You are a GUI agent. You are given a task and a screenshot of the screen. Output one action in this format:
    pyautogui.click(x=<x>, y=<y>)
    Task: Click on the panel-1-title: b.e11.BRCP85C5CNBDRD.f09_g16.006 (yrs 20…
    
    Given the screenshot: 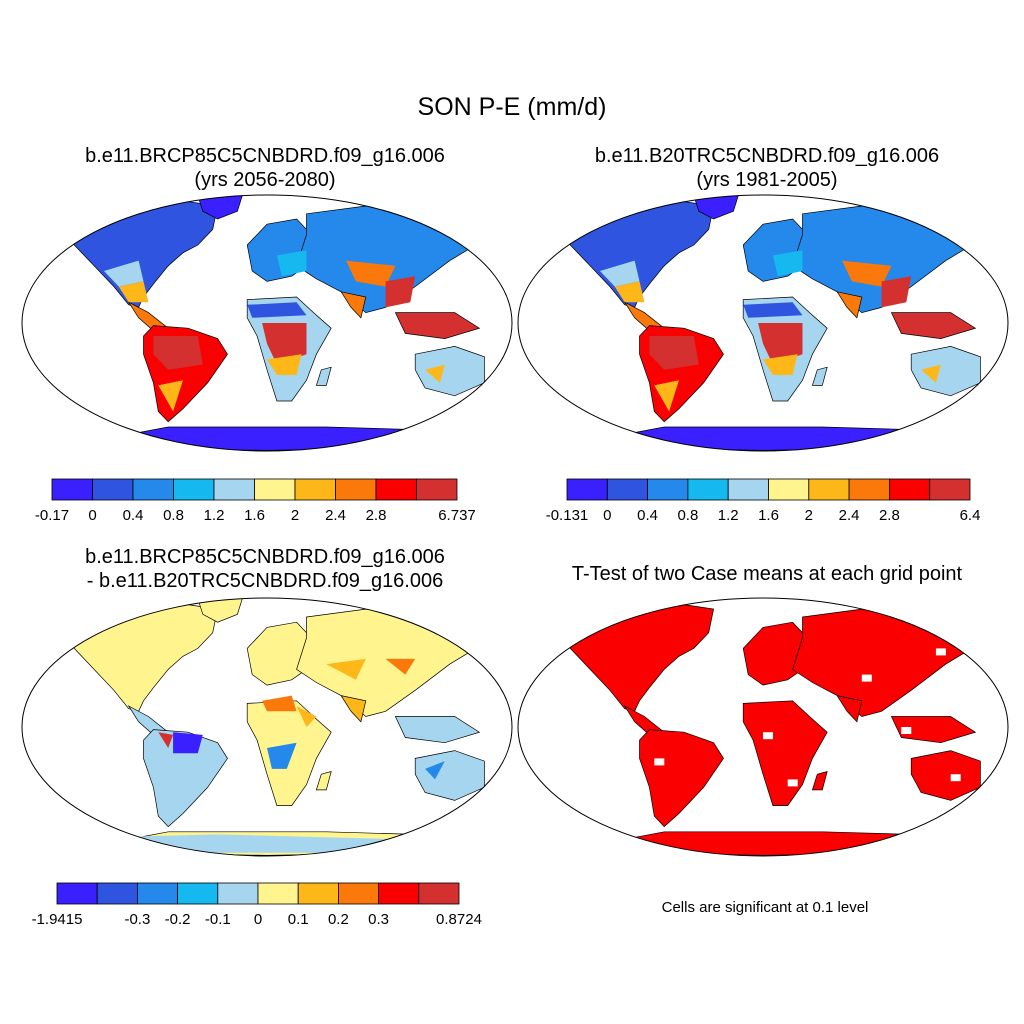 What is the action you would take?
    pyautogui.click(x=265, y=168)
    